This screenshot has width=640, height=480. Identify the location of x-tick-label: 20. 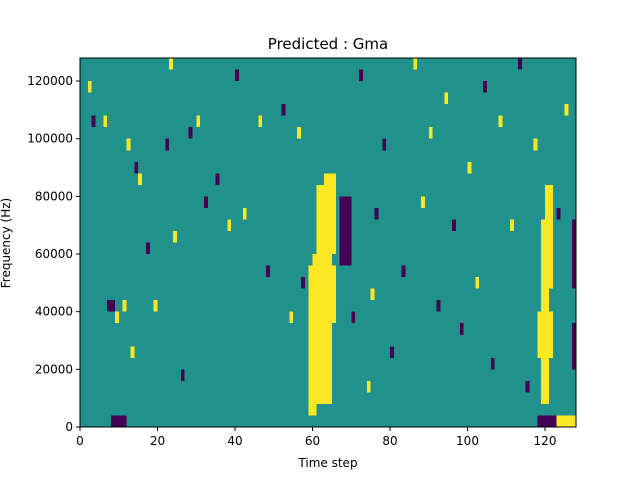
(157, 441).